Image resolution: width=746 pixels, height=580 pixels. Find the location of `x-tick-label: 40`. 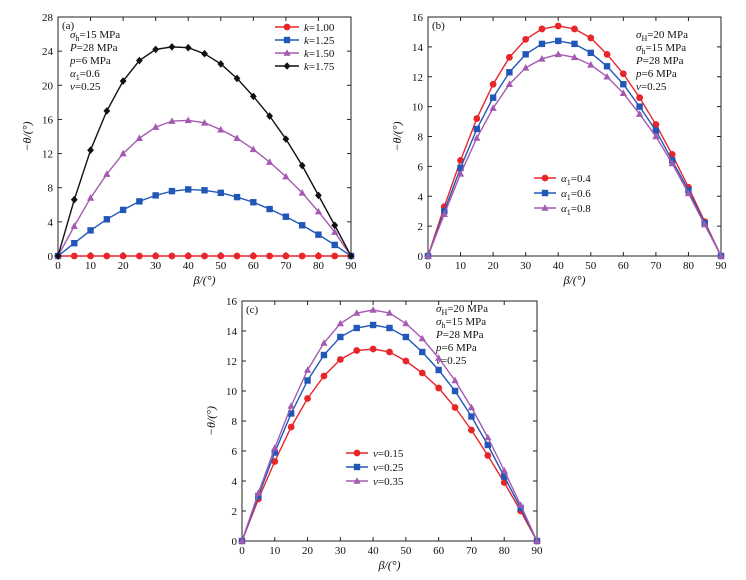

x-tick-label: 40 is located at coordinates (374, 551).